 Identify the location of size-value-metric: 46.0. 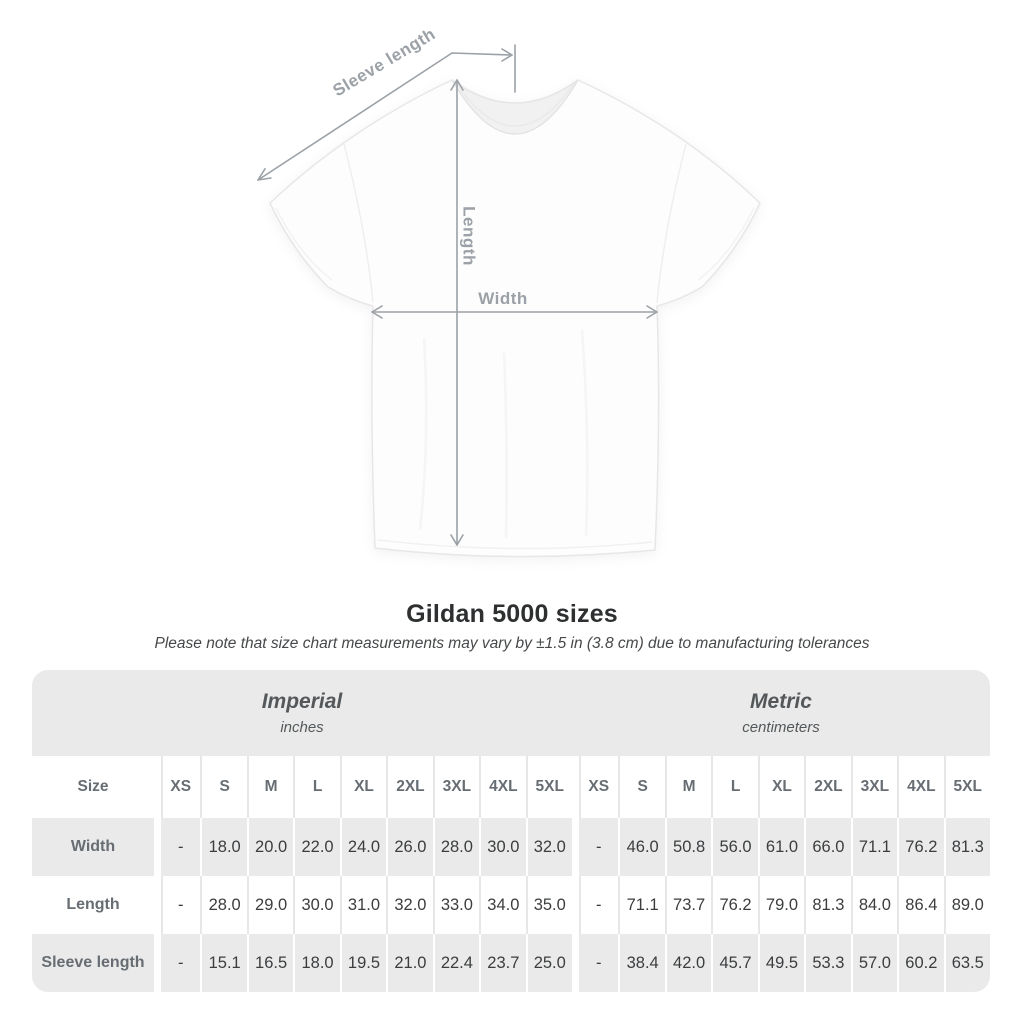
(641, 847).